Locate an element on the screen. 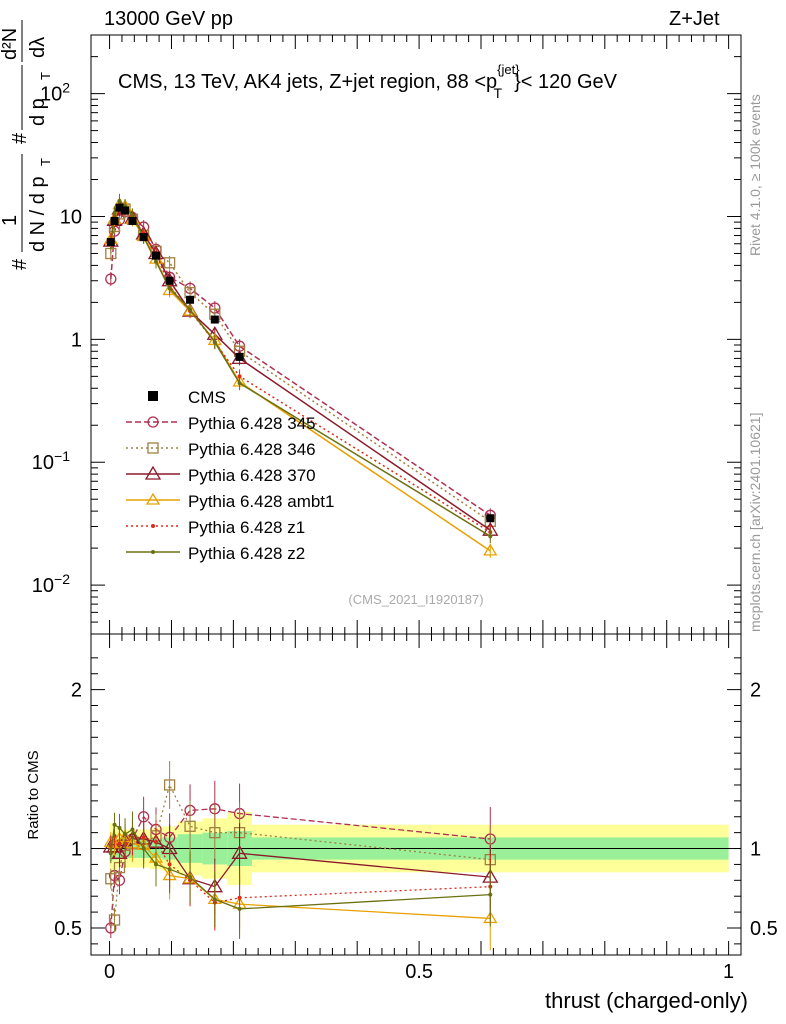 The height and width of the screenshot is (1024, 786). legend-label: Pythia 6.428 ambt1 is located at coordinates (261, 501).